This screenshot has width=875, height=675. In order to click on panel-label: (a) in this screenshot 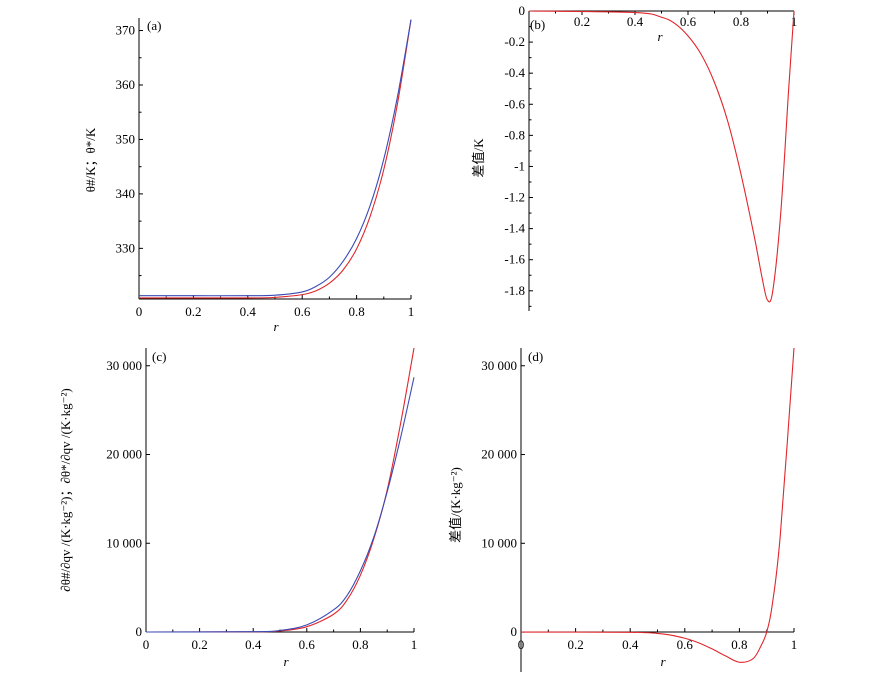, I will do `click(154, 25)`.